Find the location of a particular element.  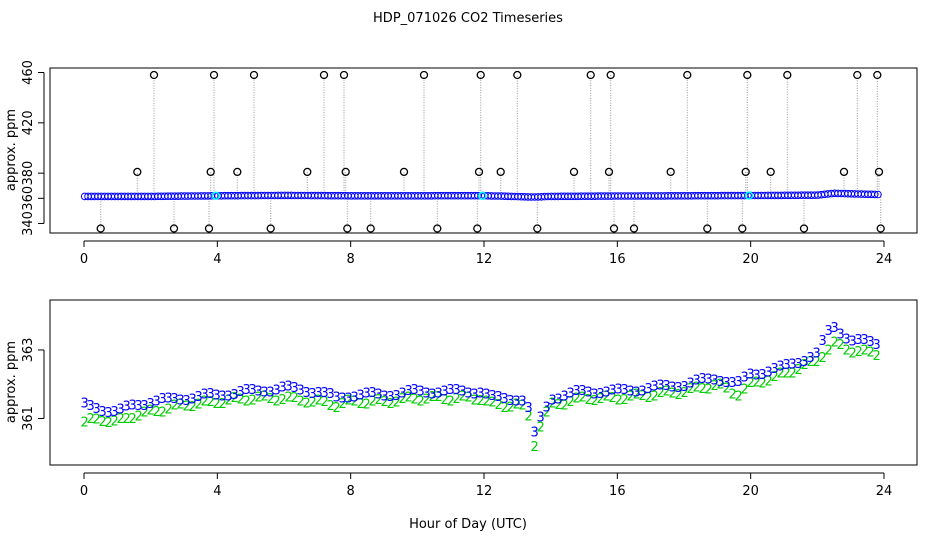

top-y-tick-label: 420 is located at coordinates (28, 122).